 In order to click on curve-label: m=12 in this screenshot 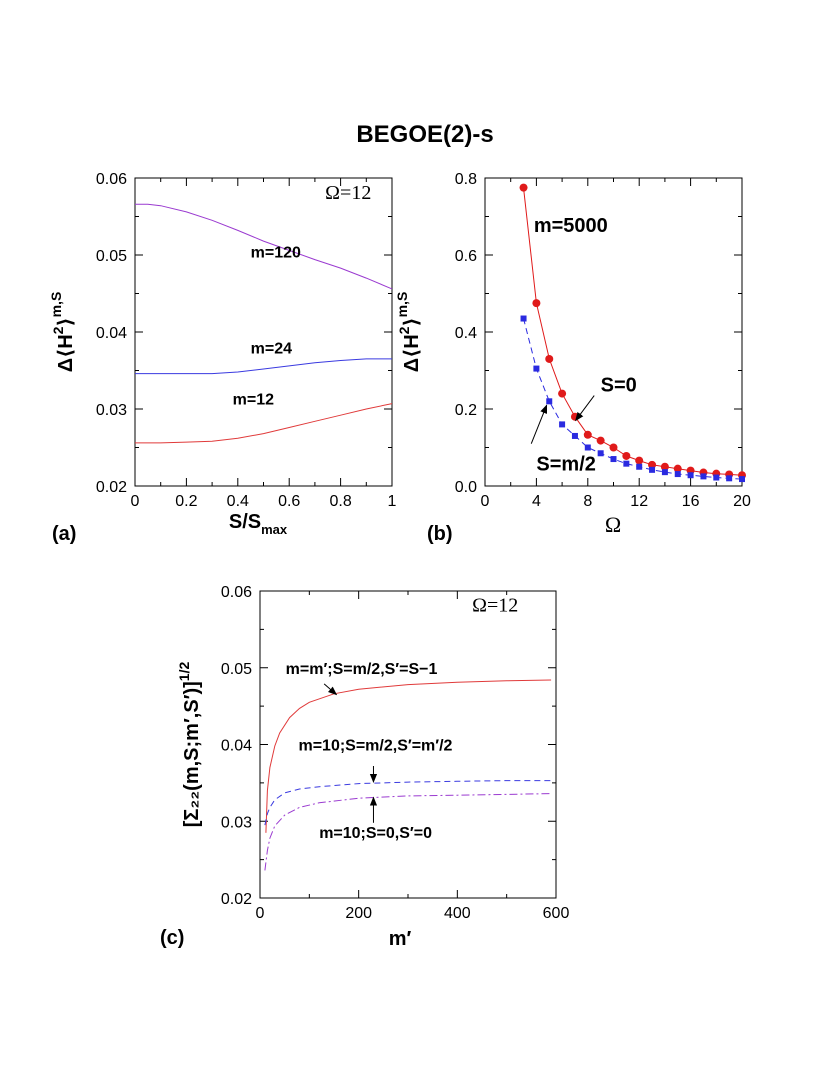, I will do `click(253, 399)`.